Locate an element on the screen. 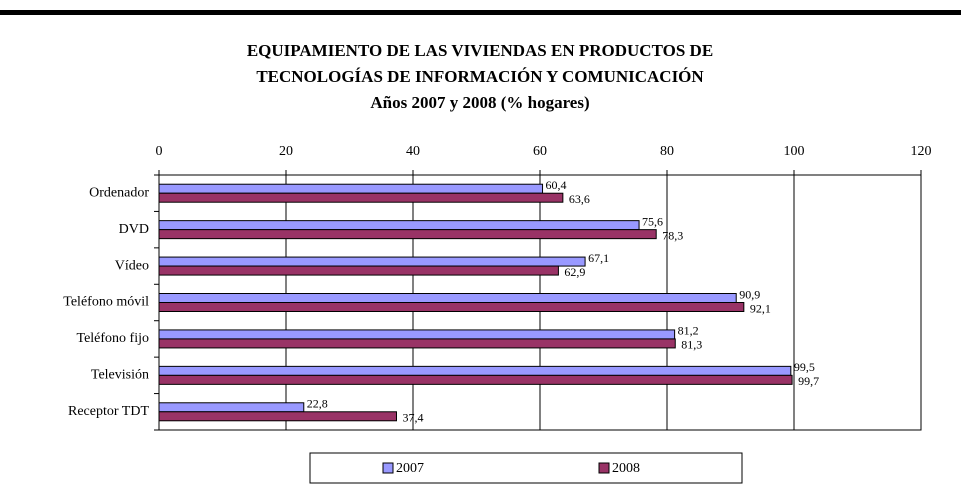 The height and width of the screenshot is (495, 961). value-label: 81,2 is located at coordinates (688, 331).